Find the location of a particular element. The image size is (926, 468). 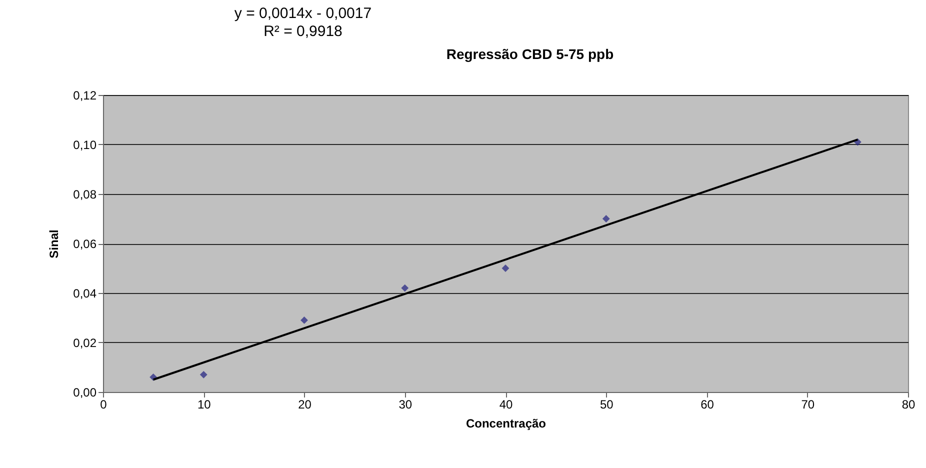

x-tick-label: 10 is located at coordinates (204, 405).